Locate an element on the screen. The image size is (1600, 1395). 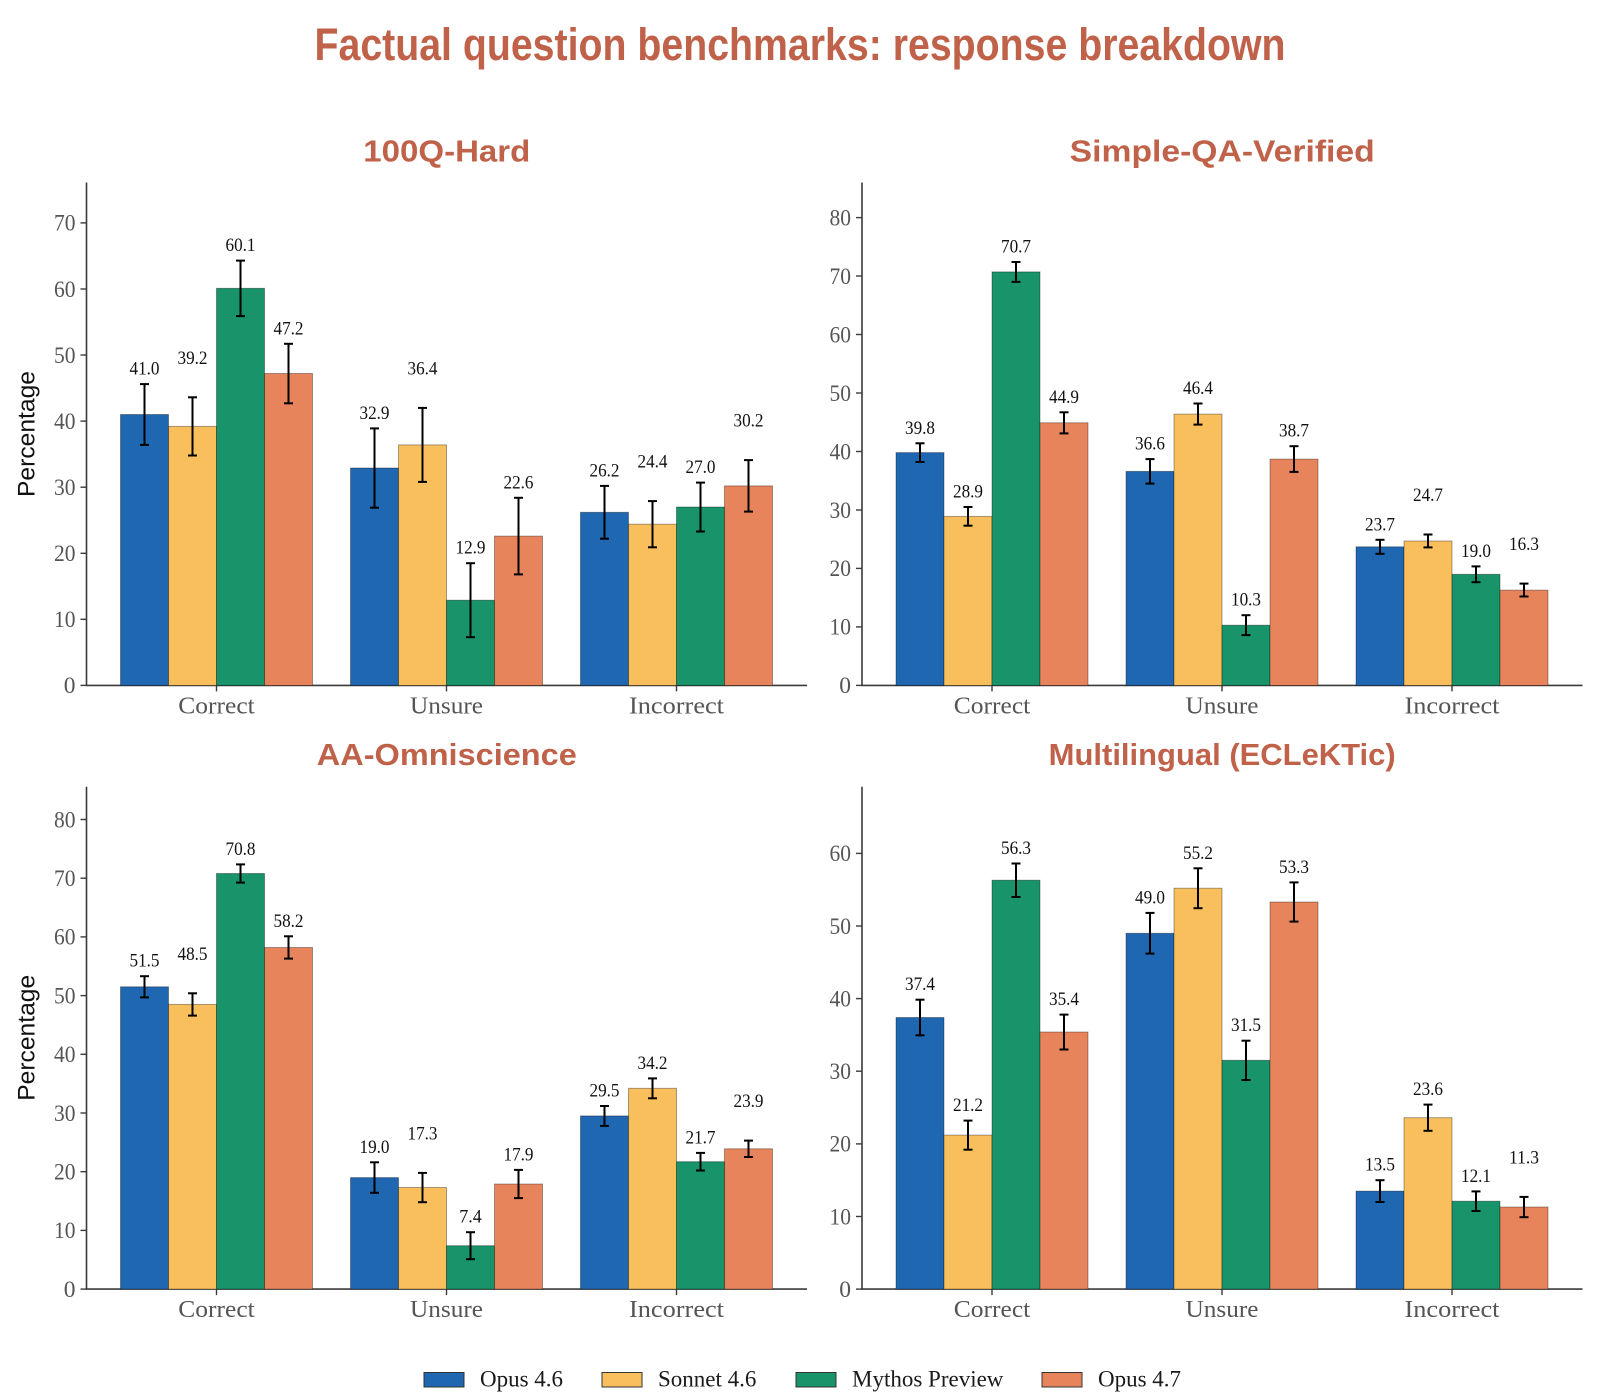
svg-text: 53.3 is located at coordinates (1294, 867).